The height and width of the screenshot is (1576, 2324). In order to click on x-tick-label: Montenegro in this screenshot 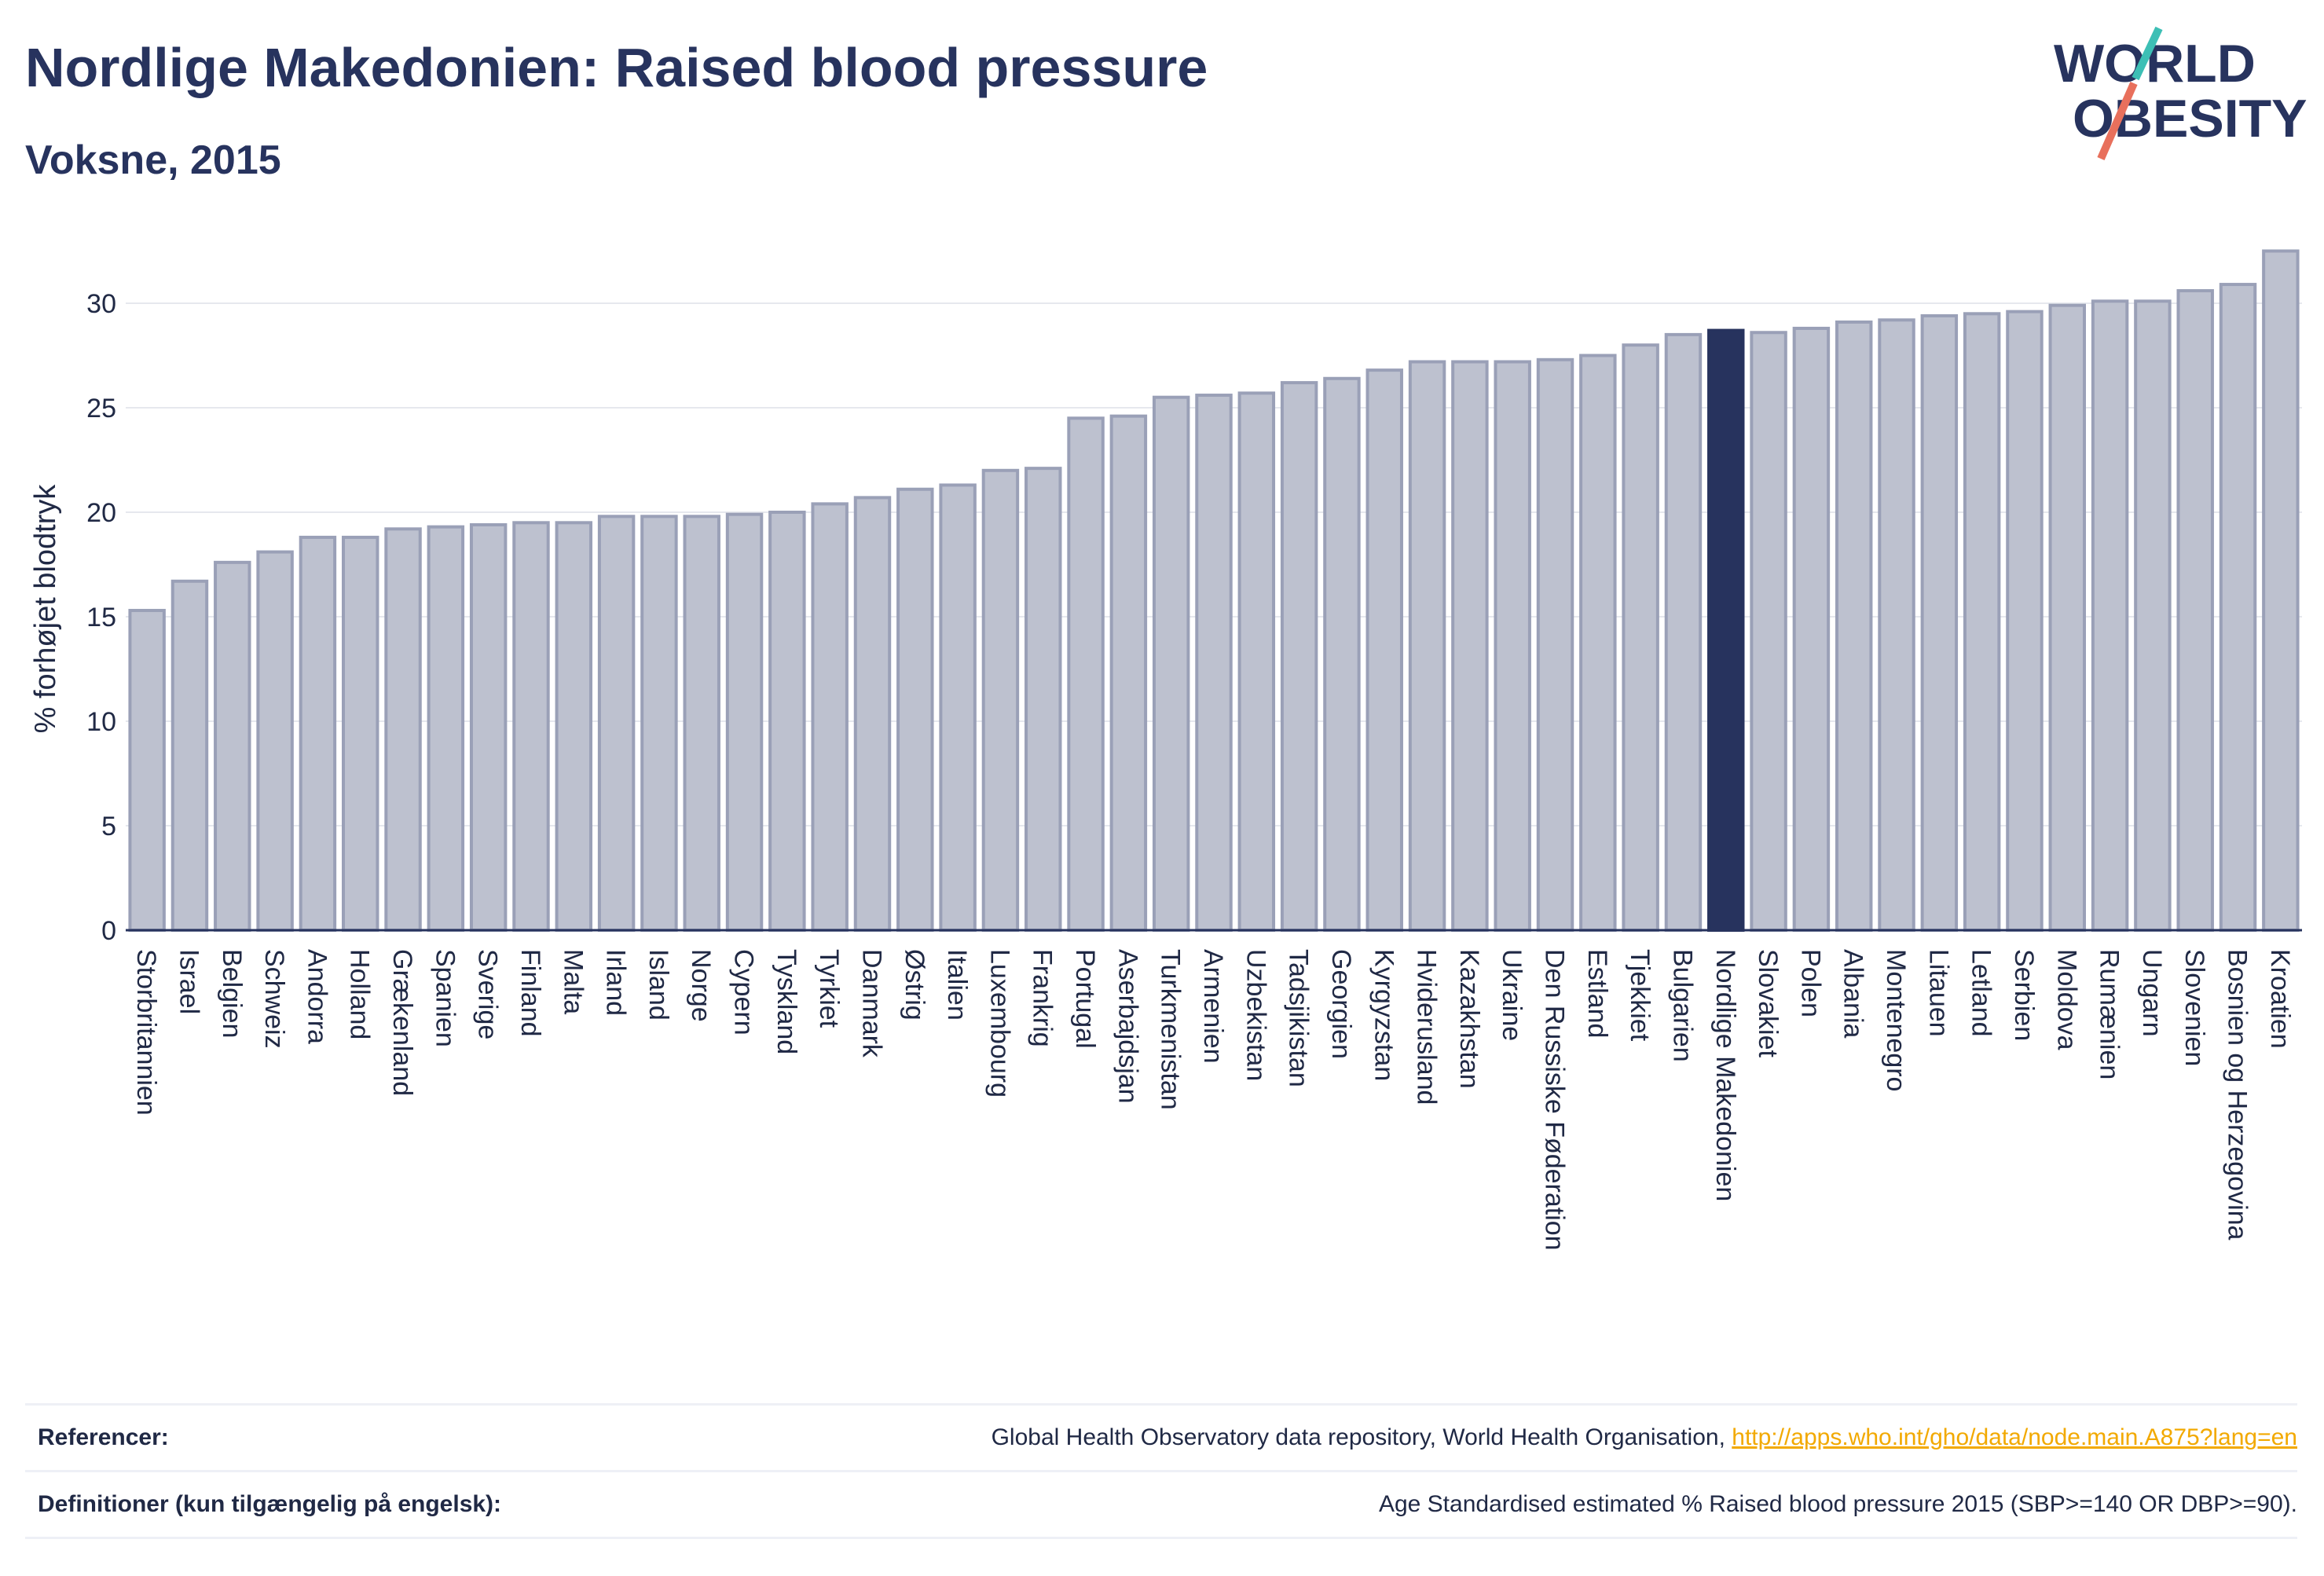, I will do `click(1896, 1020)`.